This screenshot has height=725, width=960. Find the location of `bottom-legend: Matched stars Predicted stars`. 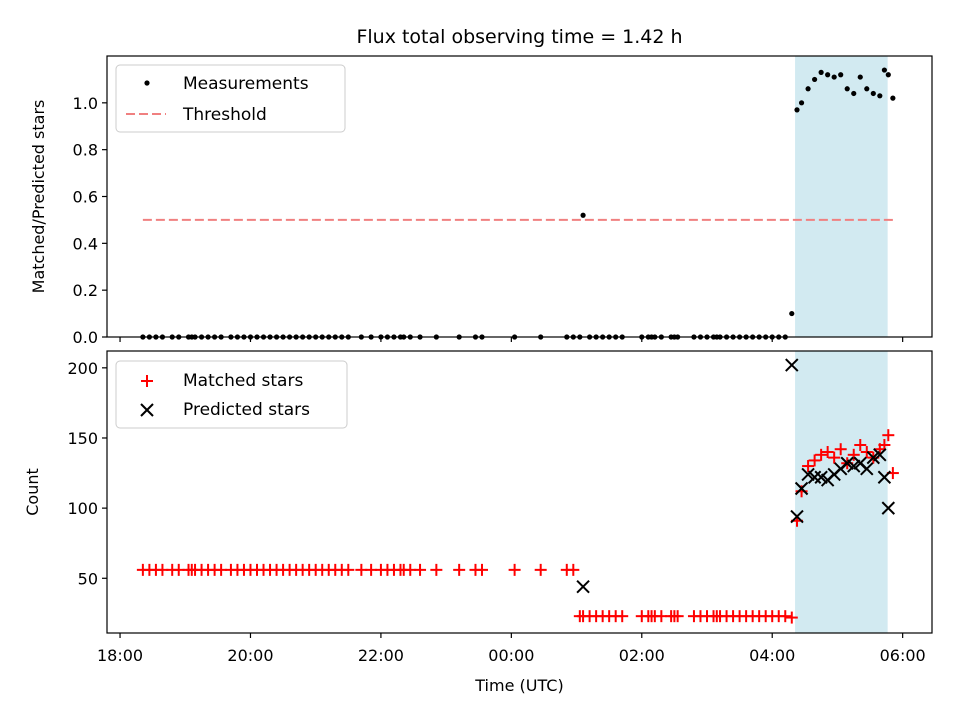

bottom-legend: Matched stars Predicted stars is located at coordinates (231, 394).